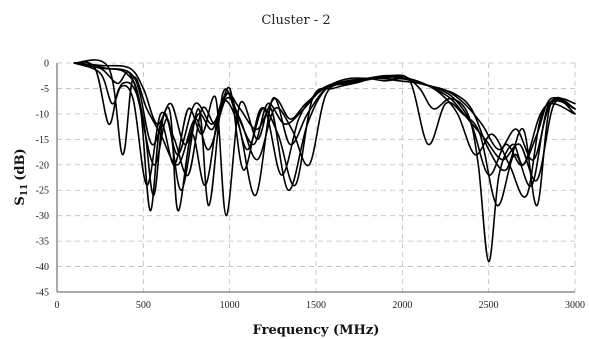 The image size is (589, 339). Describe the element at coordinates (316, 330) in the screenshot. I see `x-axis-label: Frequency (MHz)` at that location.